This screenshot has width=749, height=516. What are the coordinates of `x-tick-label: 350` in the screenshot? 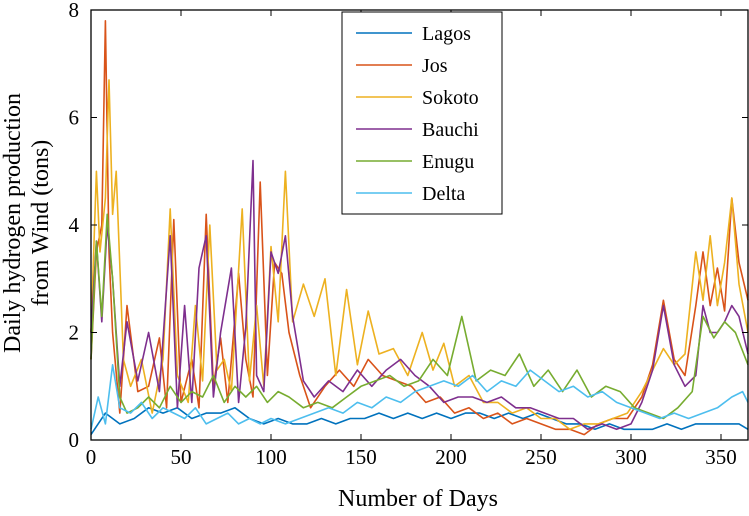 It's located at (721, 457).